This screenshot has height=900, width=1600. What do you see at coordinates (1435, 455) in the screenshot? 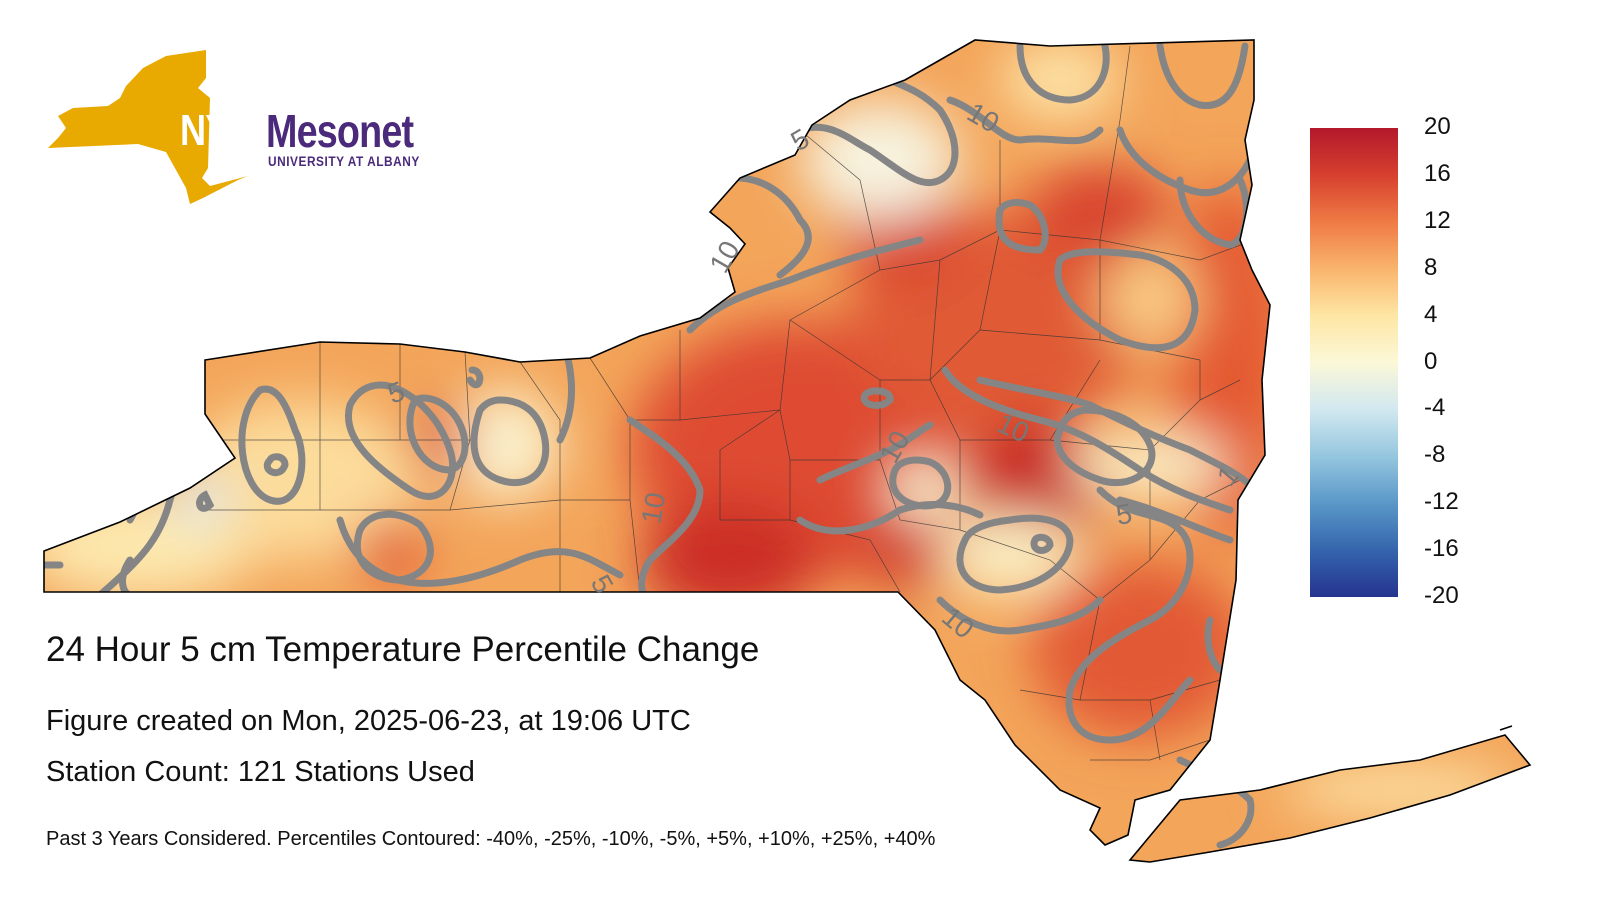
I see `legend-tick-label: -8` at bounding box center [1435, 455].